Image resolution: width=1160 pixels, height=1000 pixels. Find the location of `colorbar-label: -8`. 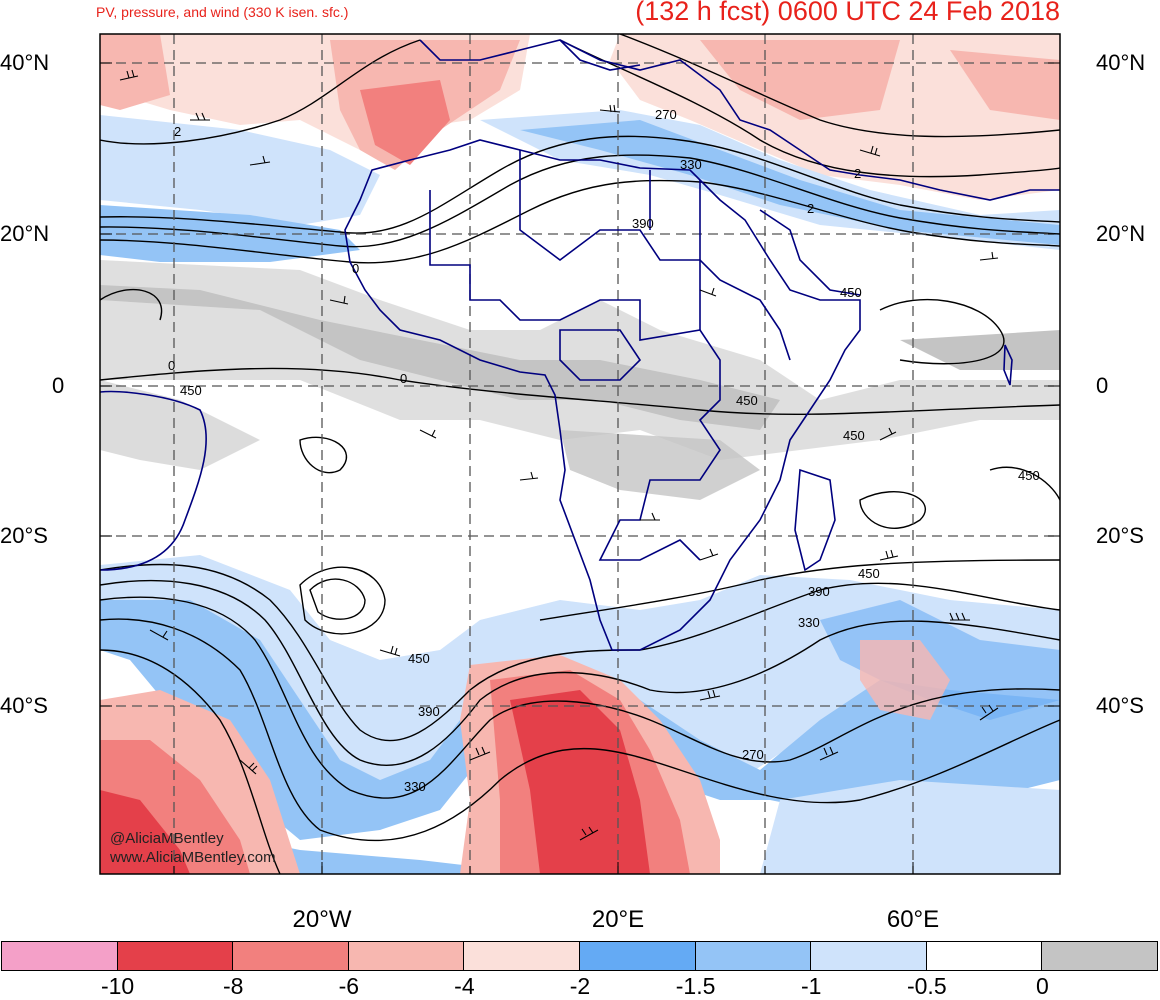

colorbar-label: -8 is located at coordinates (233, 986).